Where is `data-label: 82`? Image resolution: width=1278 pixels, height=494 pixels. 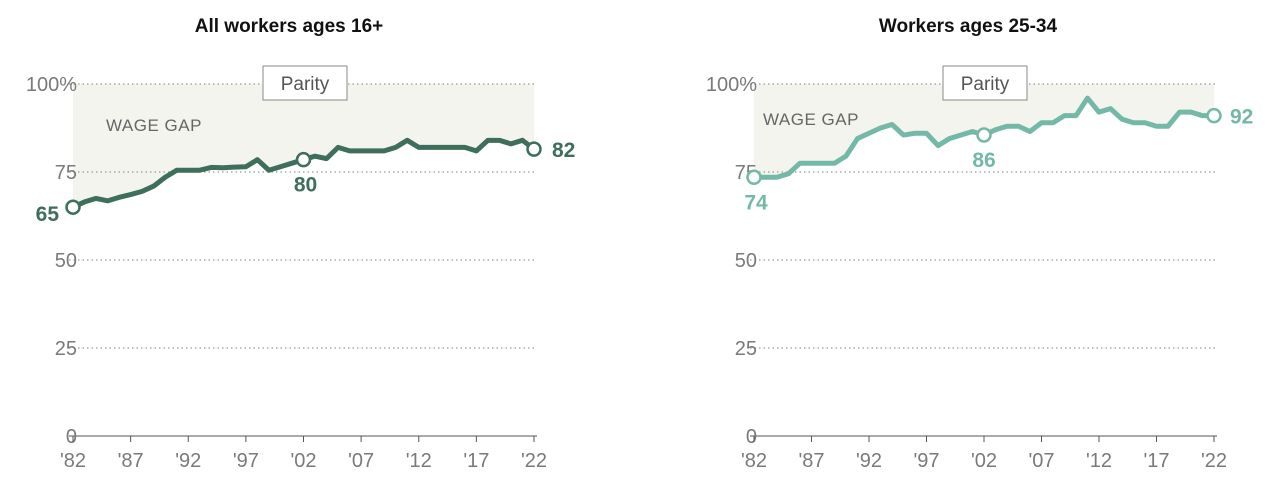 data-label: 82 is located at coordinates (563, 150).